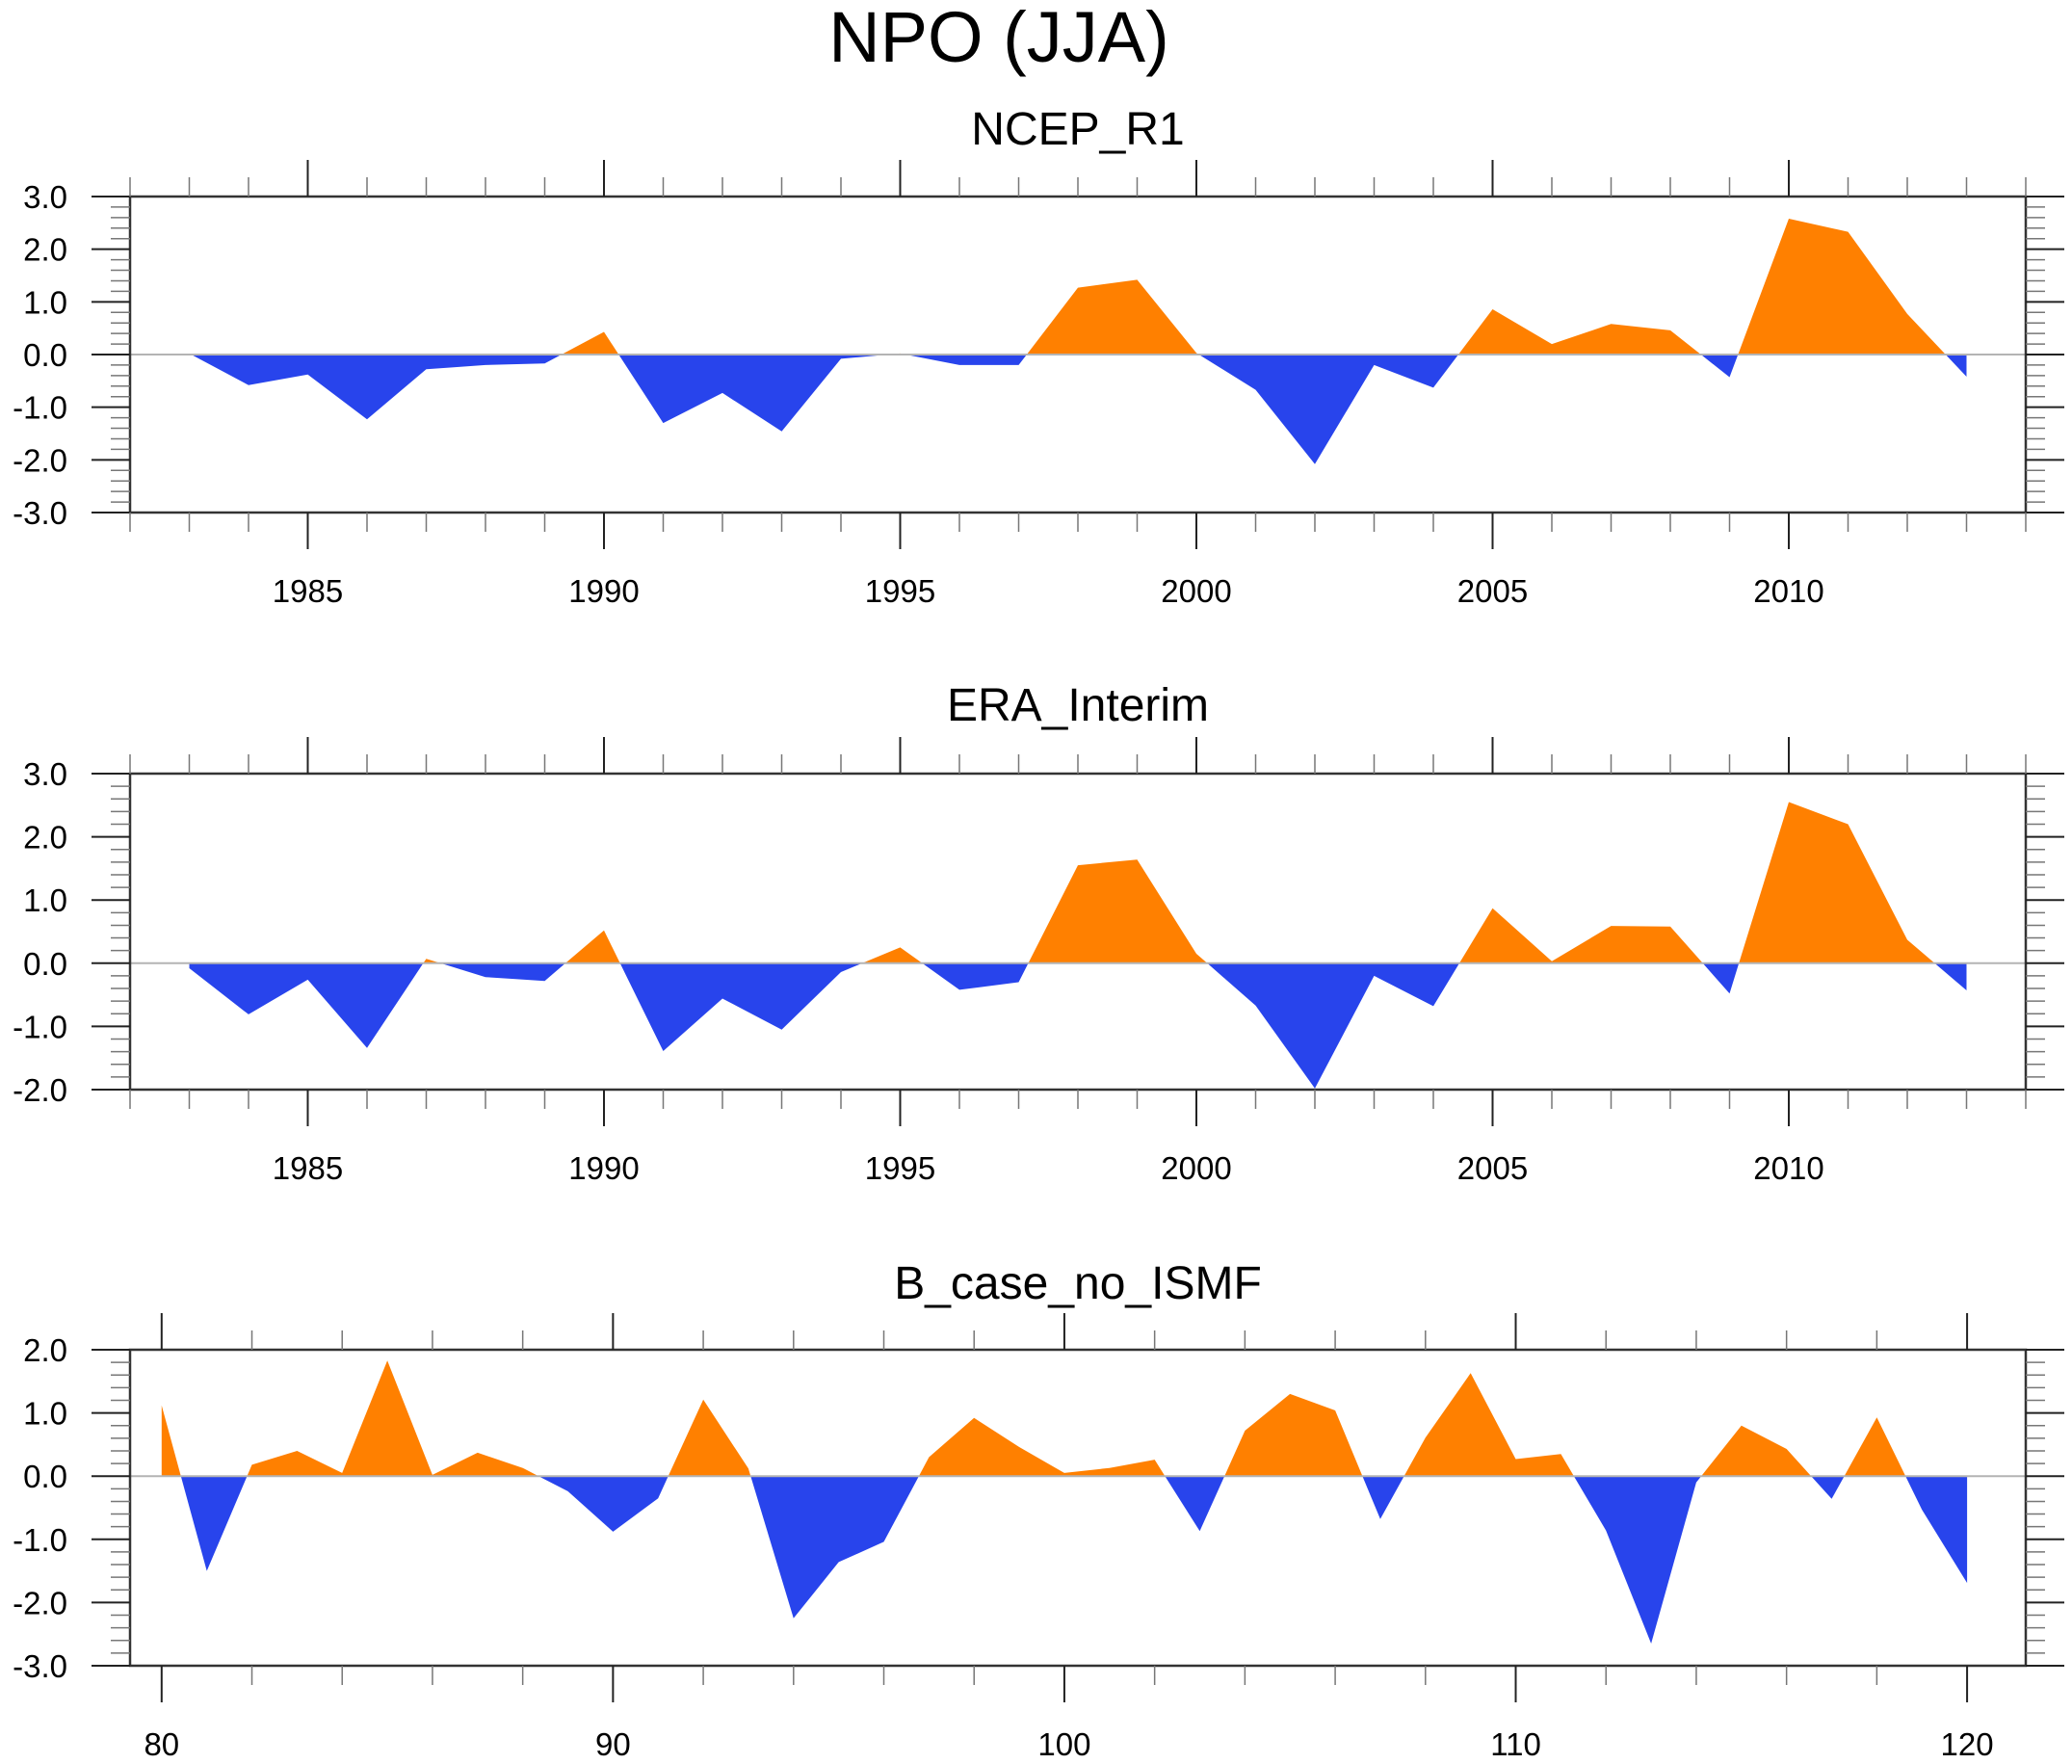 This screenshot has width=2072, height=1764. What do you see at coordinates (1515, 1744) in the screenshot?
I see `x-tick-label: 110` at bounding box center [1515, 1744].